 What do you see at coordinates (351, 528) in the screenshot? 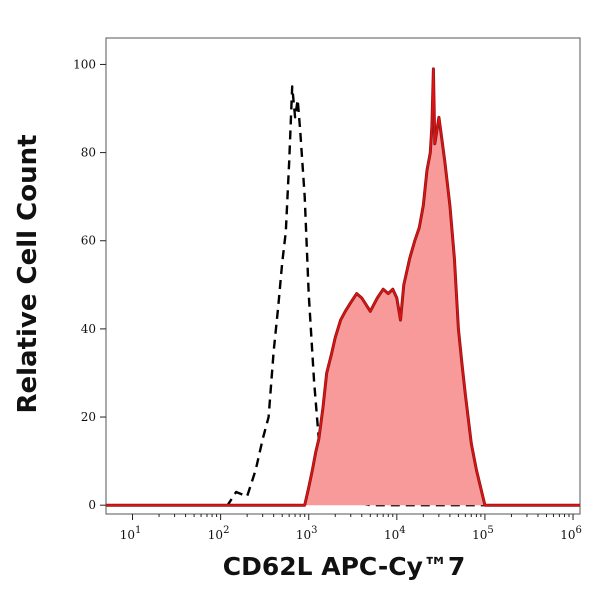
I see `x-axis: 10¹ 10² 10³ 10⁴ 10⁵ 10⁶` at bounding box center [351, 528].